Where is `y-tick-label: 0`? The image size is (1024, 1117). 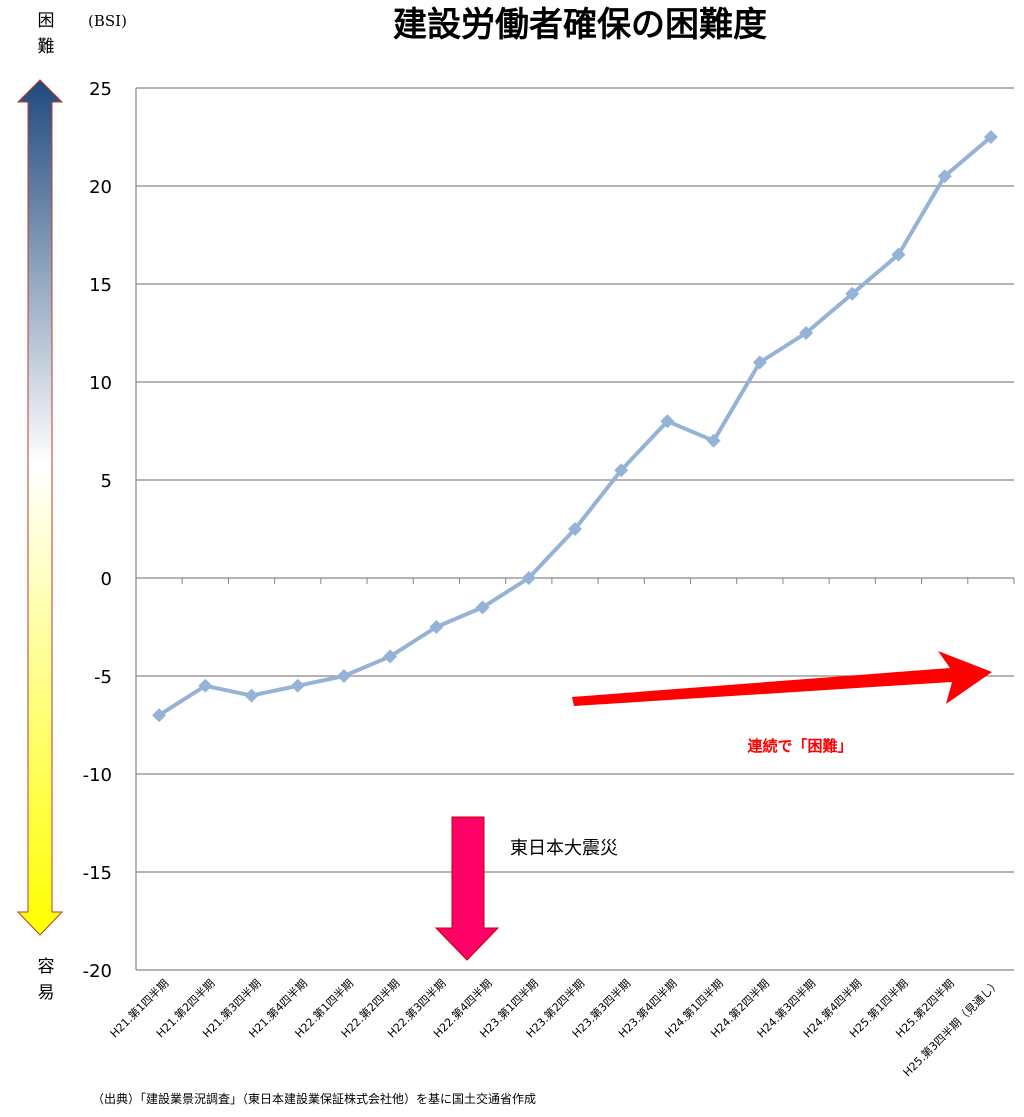
y-tick-label: 0 is located at coordinates (106, 579).